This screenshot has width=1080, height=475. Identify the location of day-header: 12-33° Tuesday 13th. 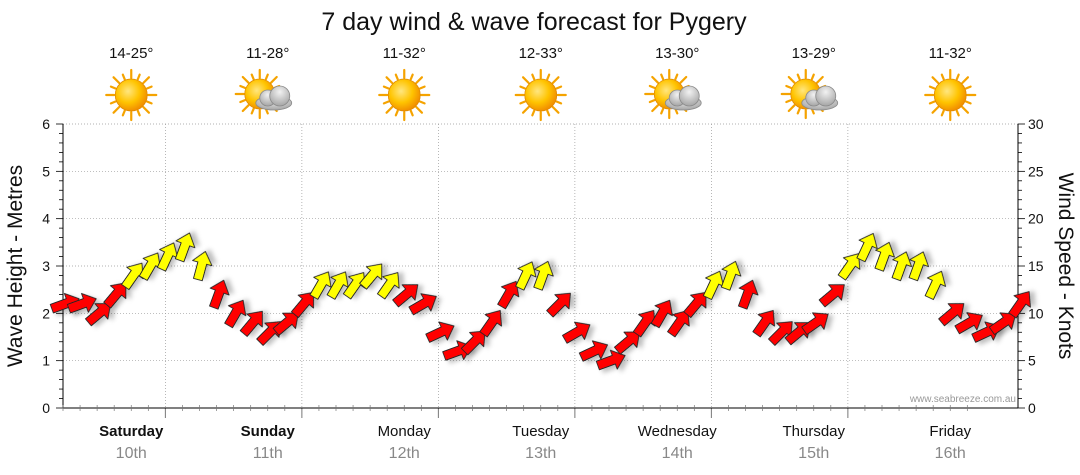
(540, 253).